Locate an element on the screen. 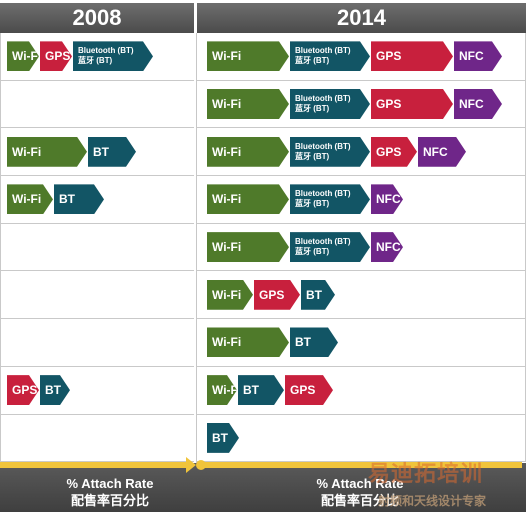 This screenshot has width=526, height=512. header-2014: 2014 is located at coordinates (361, 18).